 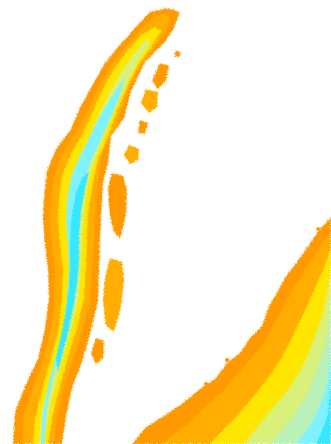 What do you see at coordinates (323, 408) in the screenshot?
I see `right-ridge-aqua` at bounding box center [323, 408].